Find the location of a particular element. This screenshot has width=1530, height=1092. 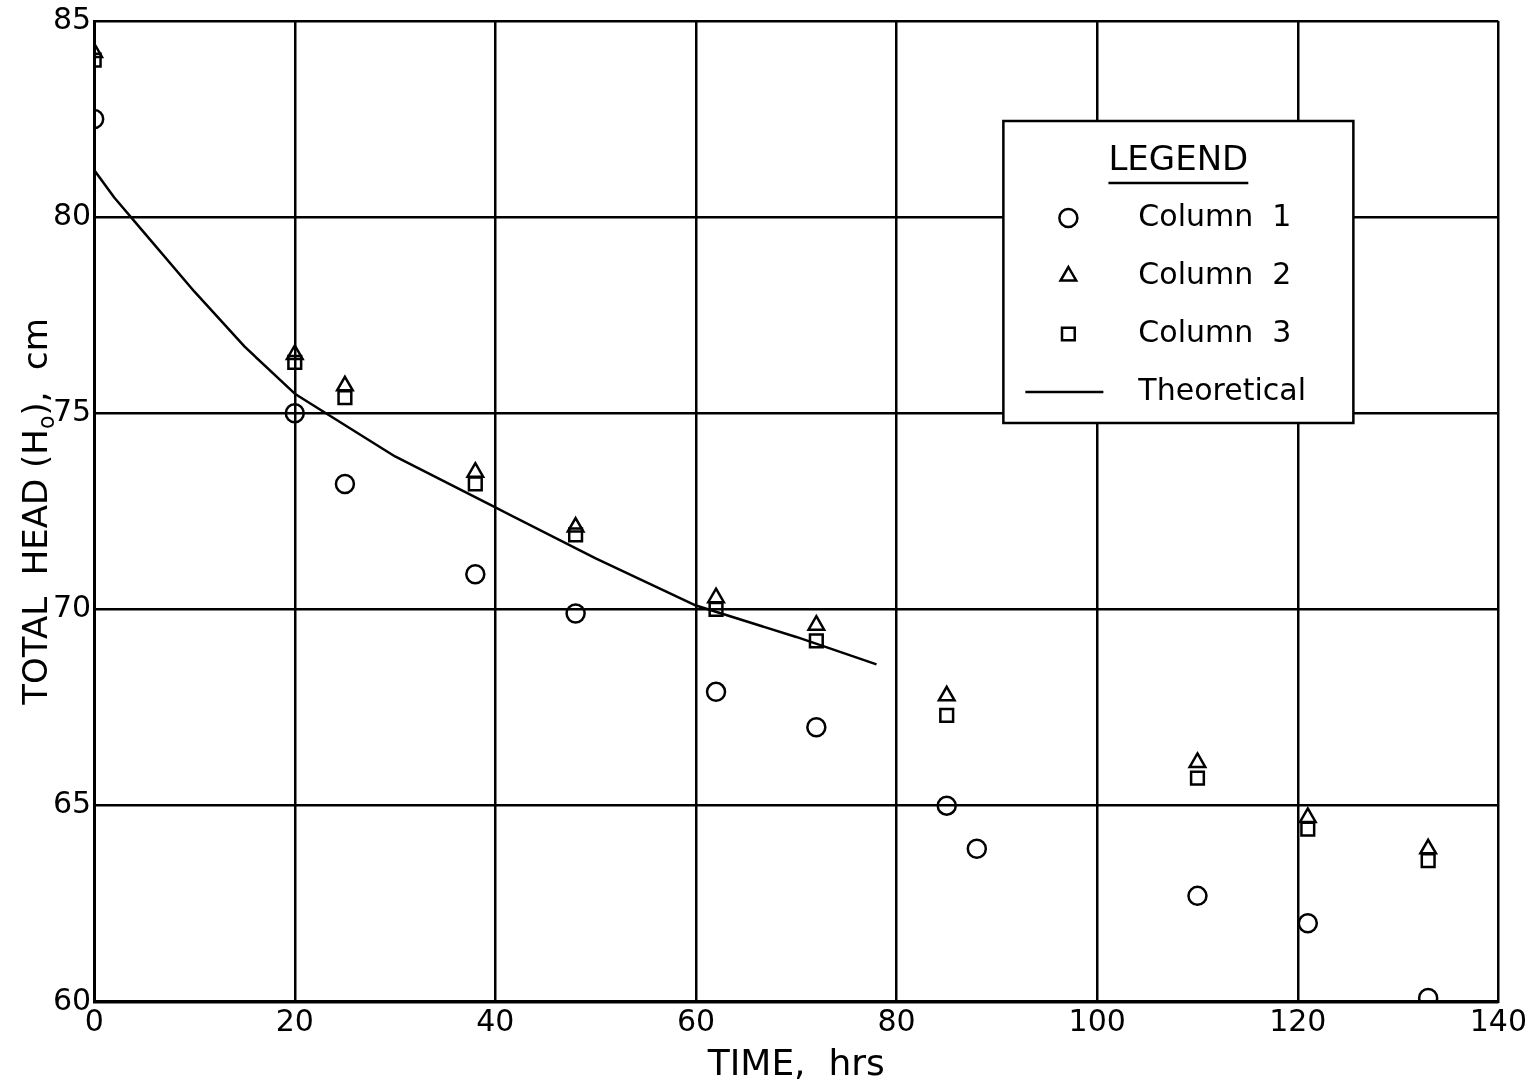

x-tick-label: 120 is located at coordinates (1298, 1020).